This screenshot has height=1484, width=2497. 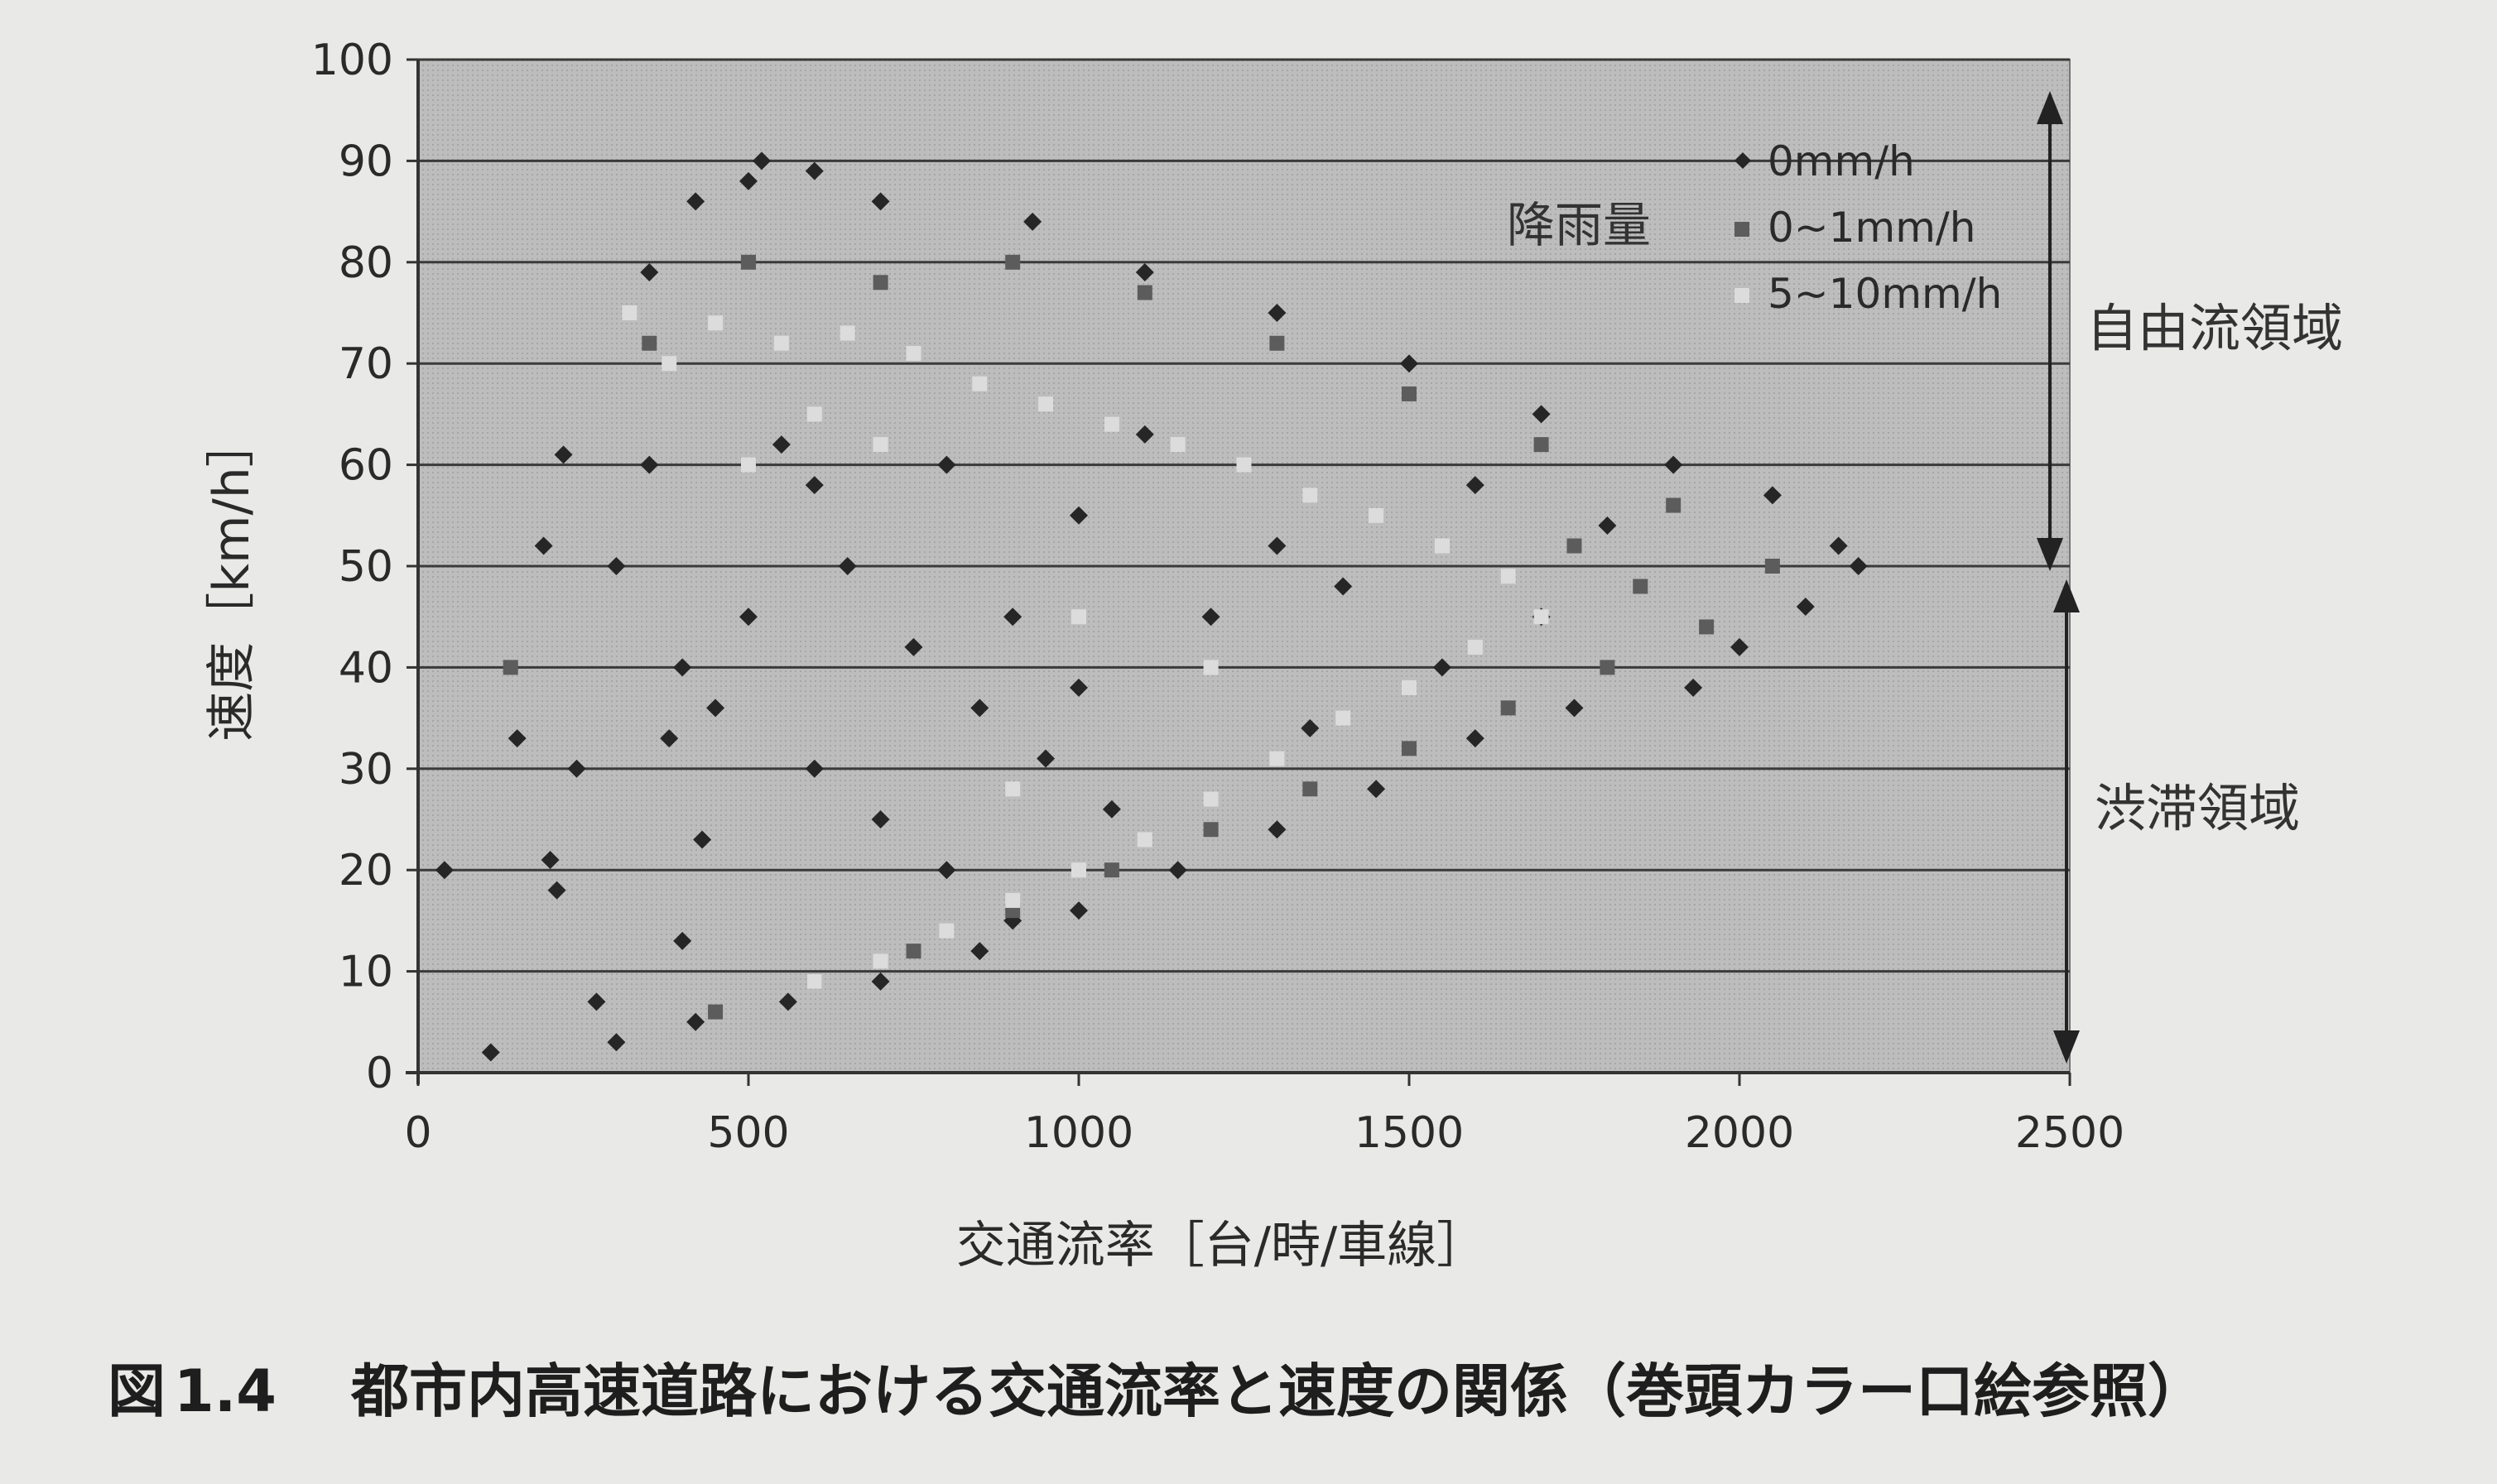 What do you see at coordinates (1739, 1133) in the screenshot?
I see `x-tick-label: 2000` at bounding box center [1739, 1133].